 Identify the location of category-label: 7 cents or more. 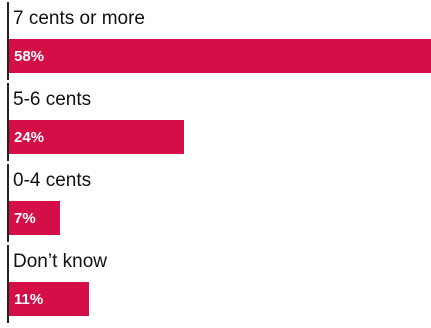
(79, 18).